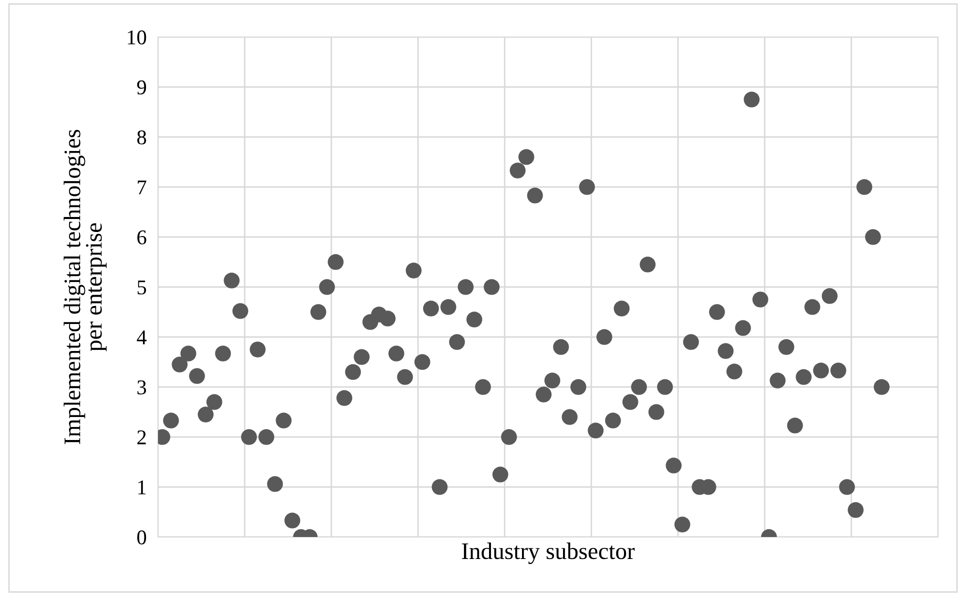 The height and width of the screenshot is (601, 961). Describe the element at coordinates (141, 537) in the screenshot. I see `y-tick-label: 0` at that location.